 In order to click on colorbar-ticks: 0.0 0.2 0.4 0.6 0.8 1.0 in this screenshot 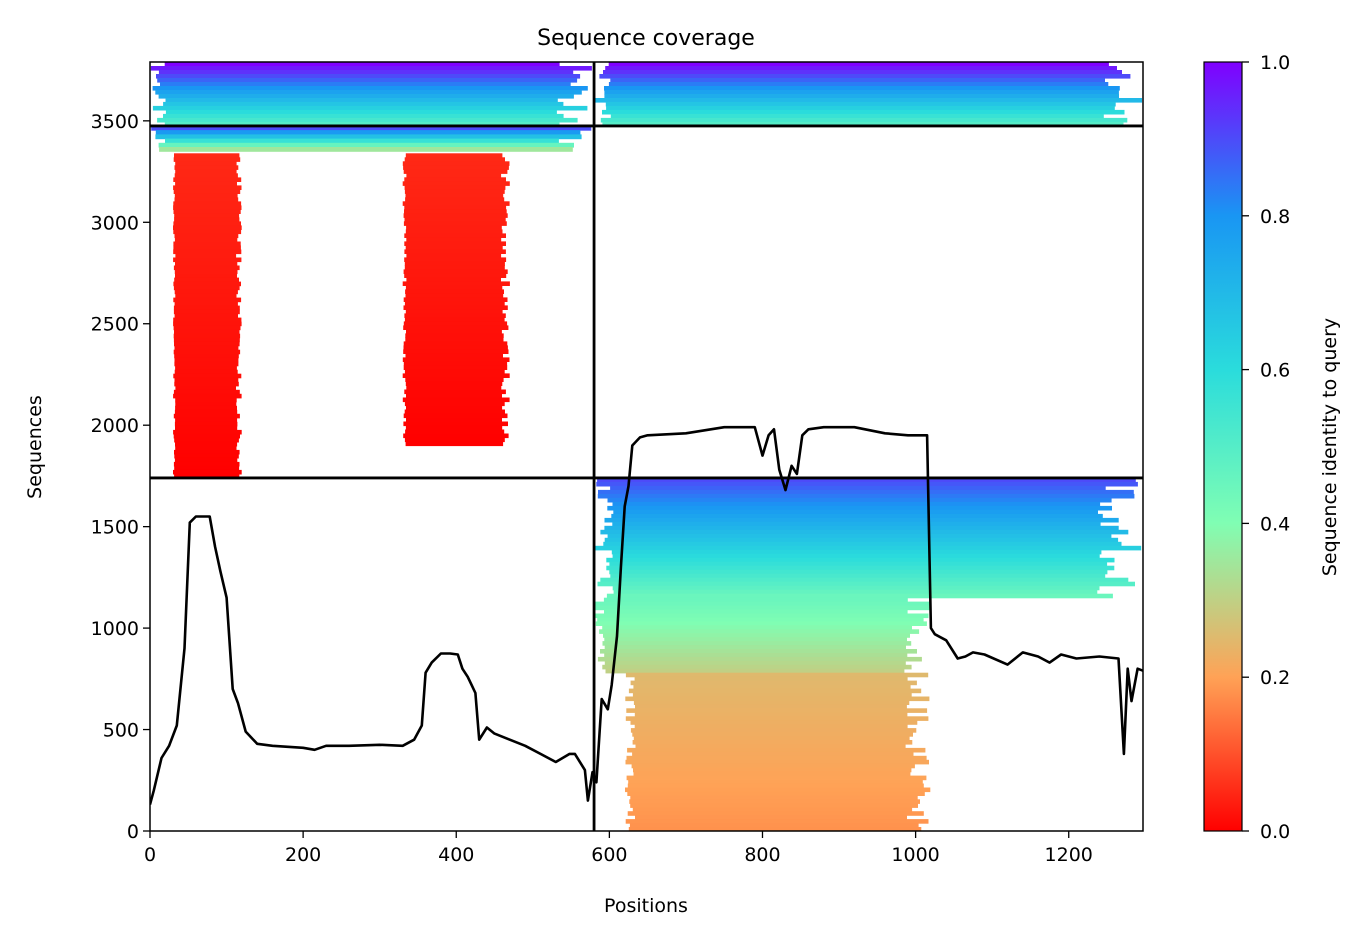, I will do `click(1266, 447)`.